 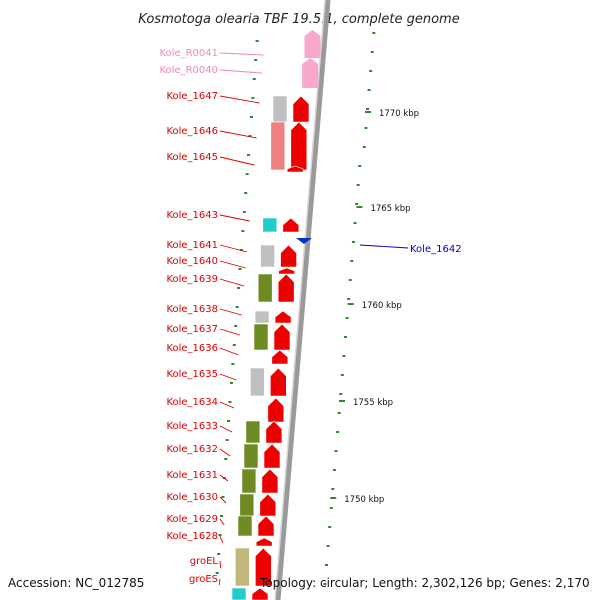 I want to click on gene-label: Kole_1637, so click(x=192, y=329).